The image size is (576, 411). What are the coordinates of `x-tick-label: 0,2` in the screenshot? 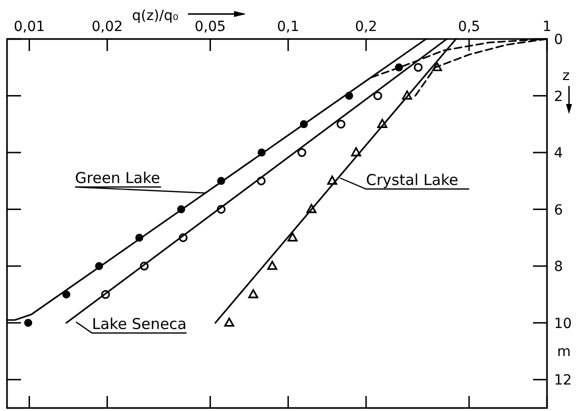 It's located at (366, 27).